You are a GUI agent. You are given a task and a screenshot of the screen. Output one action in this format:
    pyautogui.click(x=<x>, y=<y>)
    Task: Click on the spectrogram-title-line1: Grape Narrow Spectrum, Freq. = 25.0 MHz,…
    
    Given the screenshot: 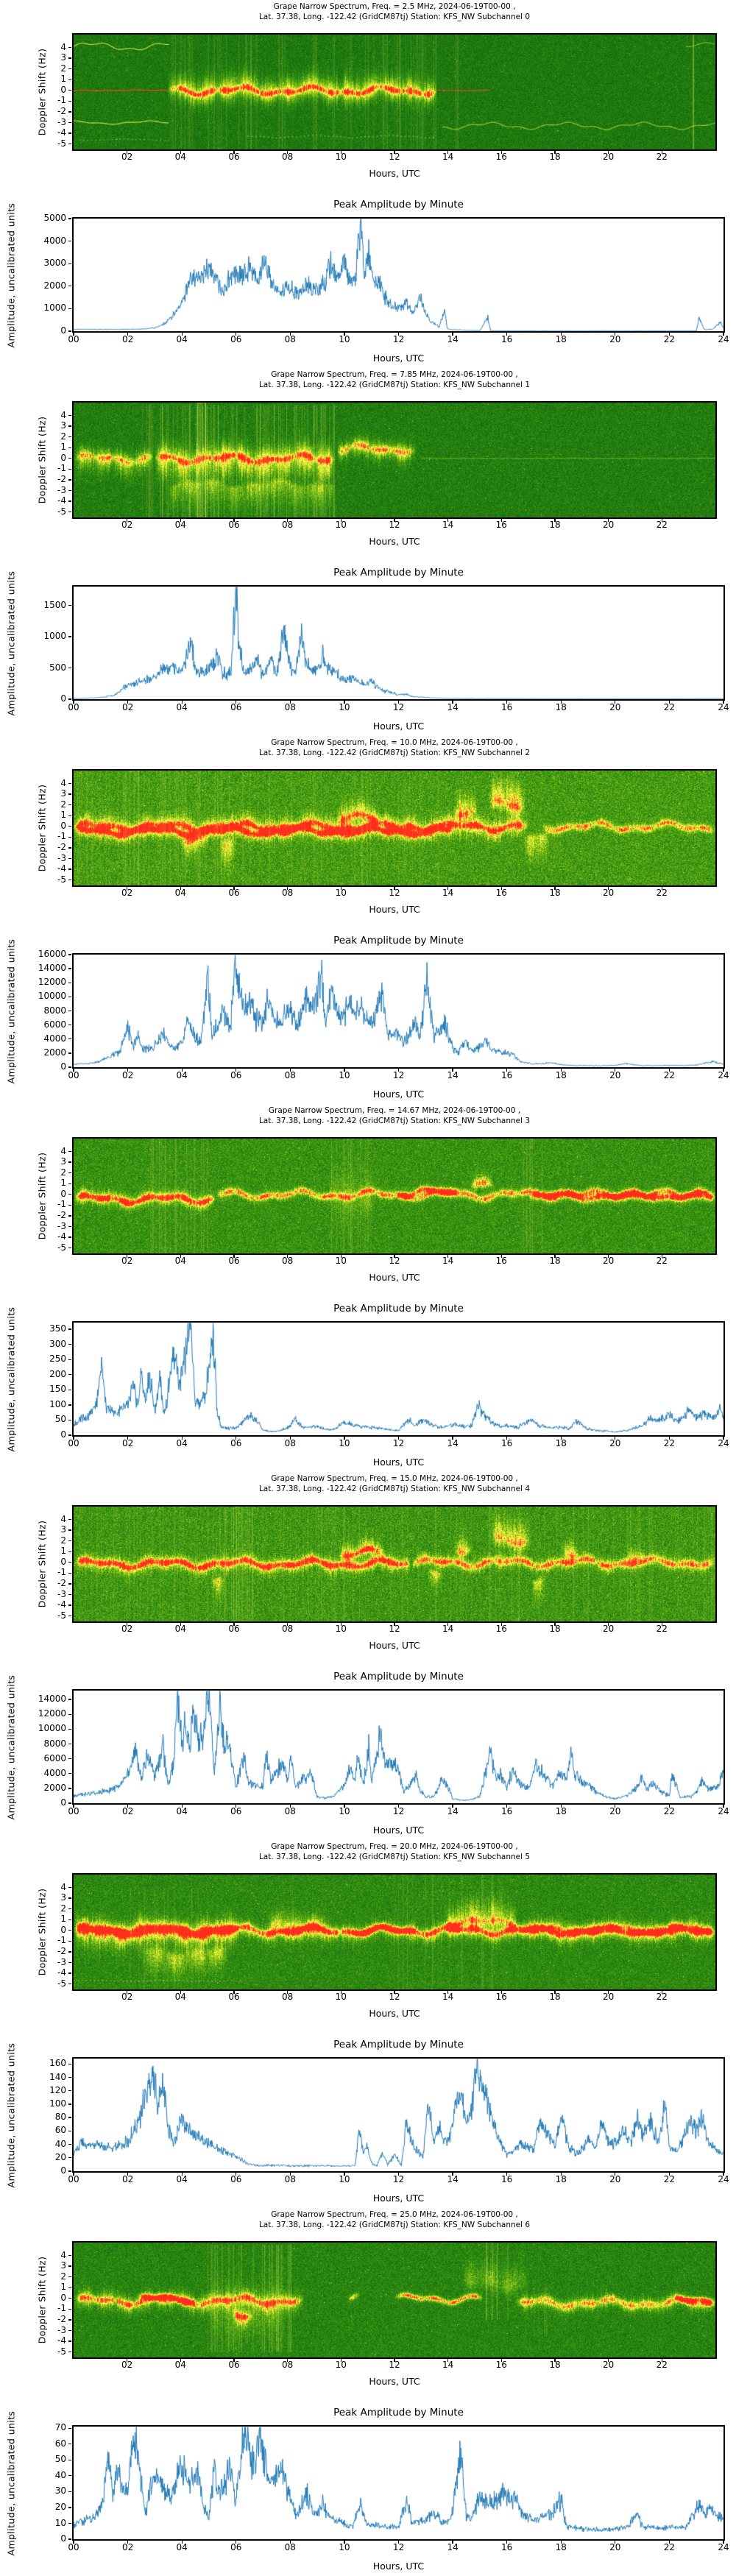 What is the action you would take?
    pyautogui.click(x=395, y=2214)
    